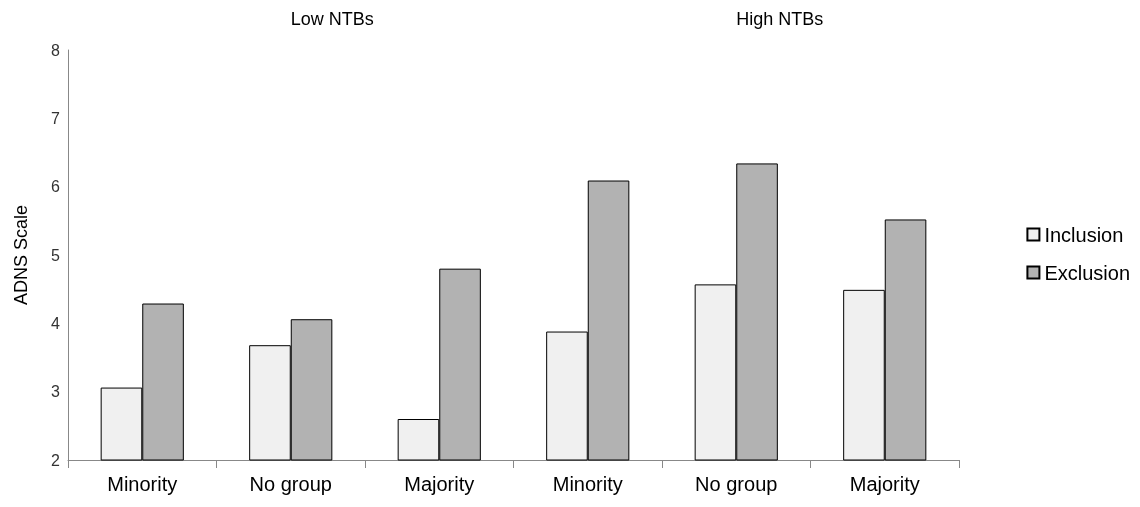 The height and width of the screenshot is (507, 1140). I want to click on y-axis-title: ADNS Scale, so click(21, 255).